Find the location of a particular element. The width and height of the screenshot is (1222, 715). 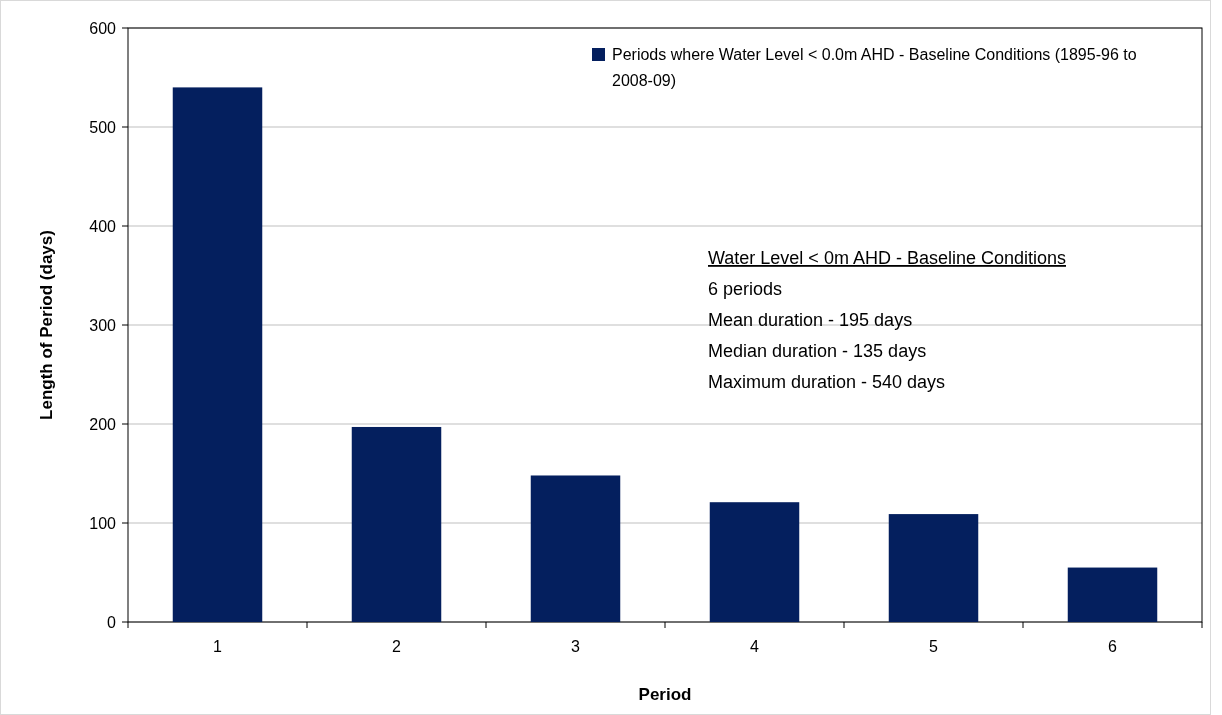

y-tick-label: 600 is located at coordinates (103, 28).